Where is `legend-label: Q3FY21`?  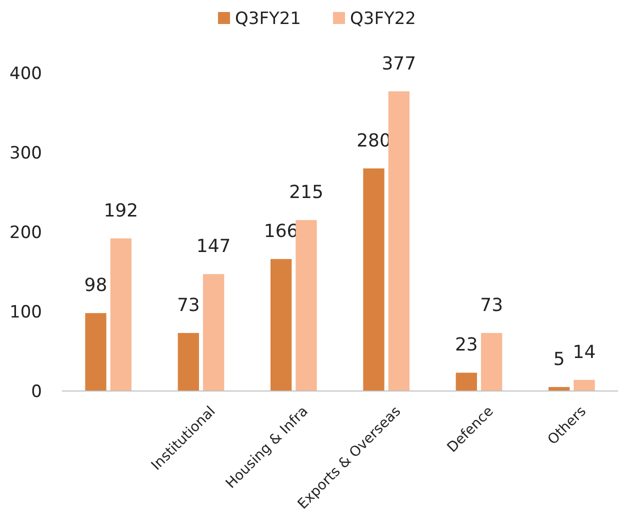
legend-label: Q3FY21 is located at coordinates (268, 18).